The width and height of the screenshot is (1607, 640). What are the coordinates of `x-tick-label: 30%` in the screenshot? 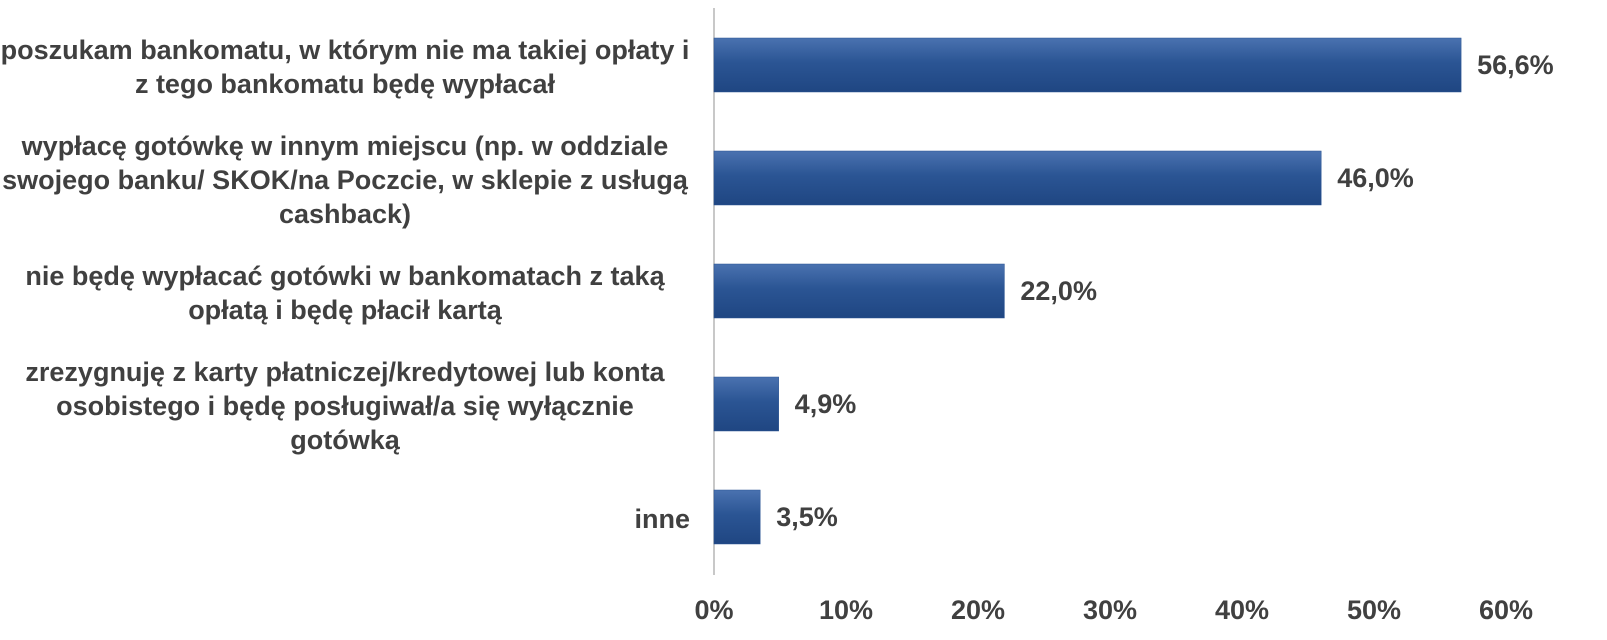 It's located at (1110, 610).